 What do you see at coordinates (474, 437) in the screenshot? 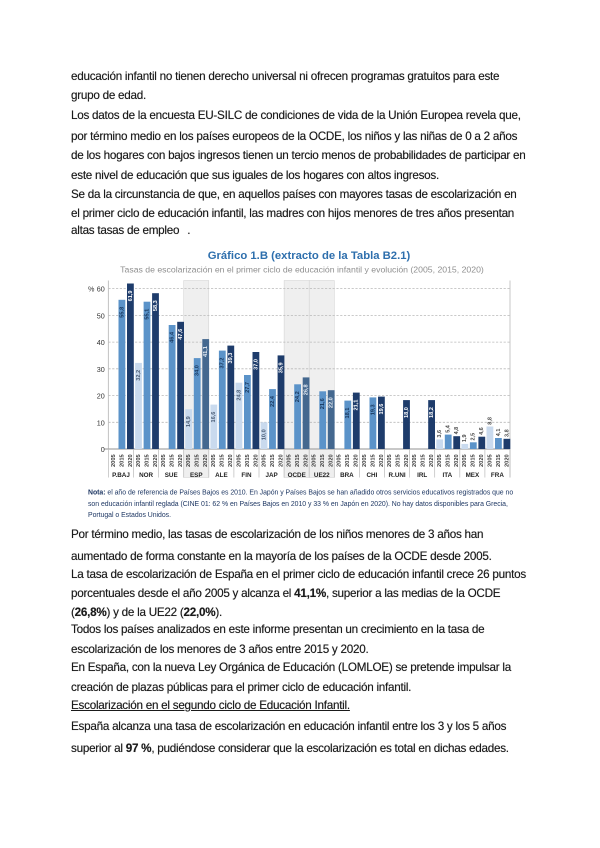
I see `svg-text: 2,5` at bounding box center [474, 437].